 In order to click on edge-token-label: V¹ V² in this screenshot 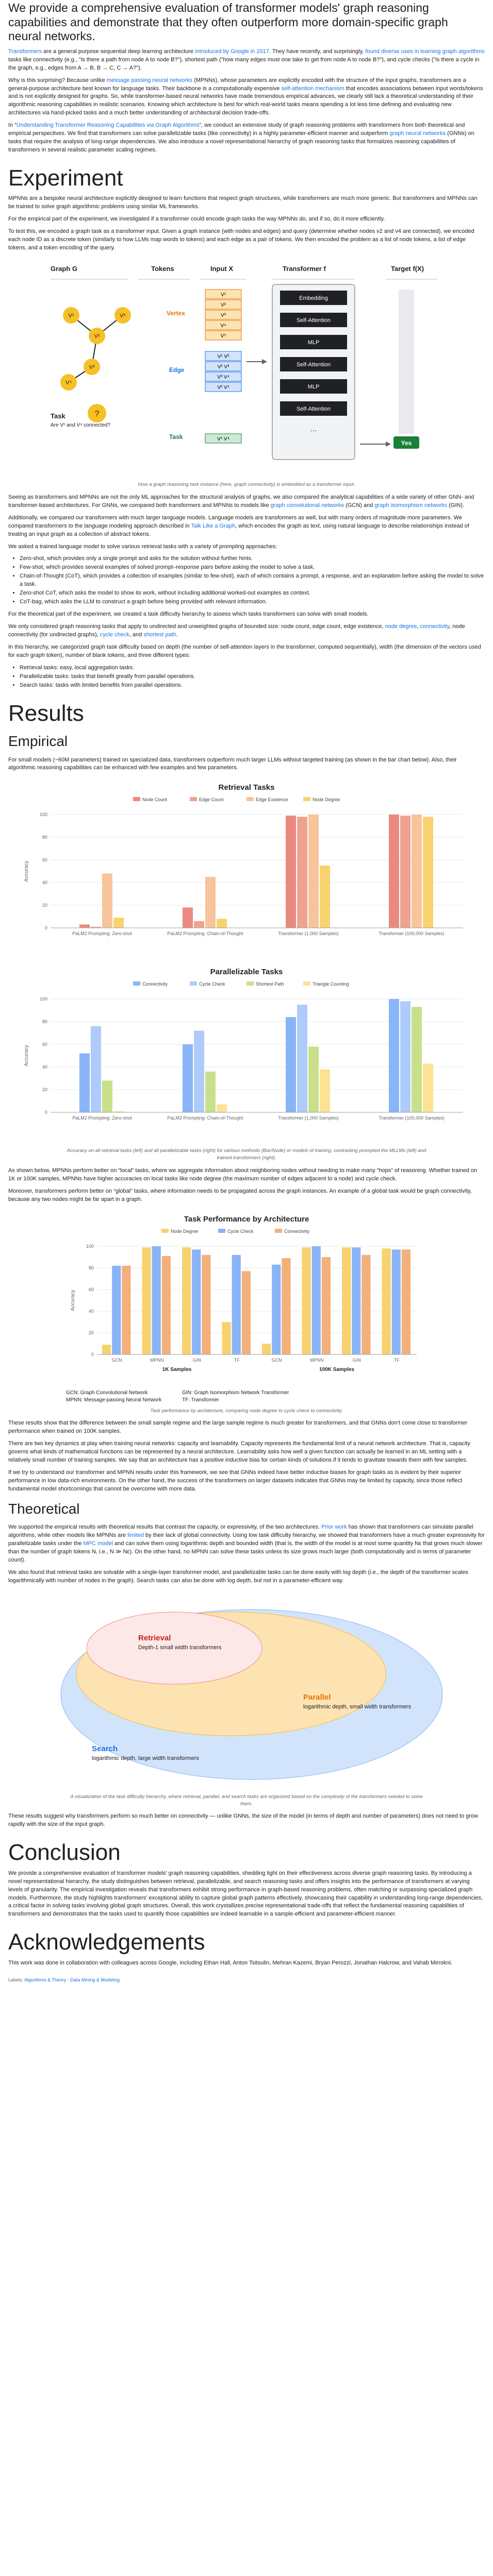, I will do `click(224, 357)`.